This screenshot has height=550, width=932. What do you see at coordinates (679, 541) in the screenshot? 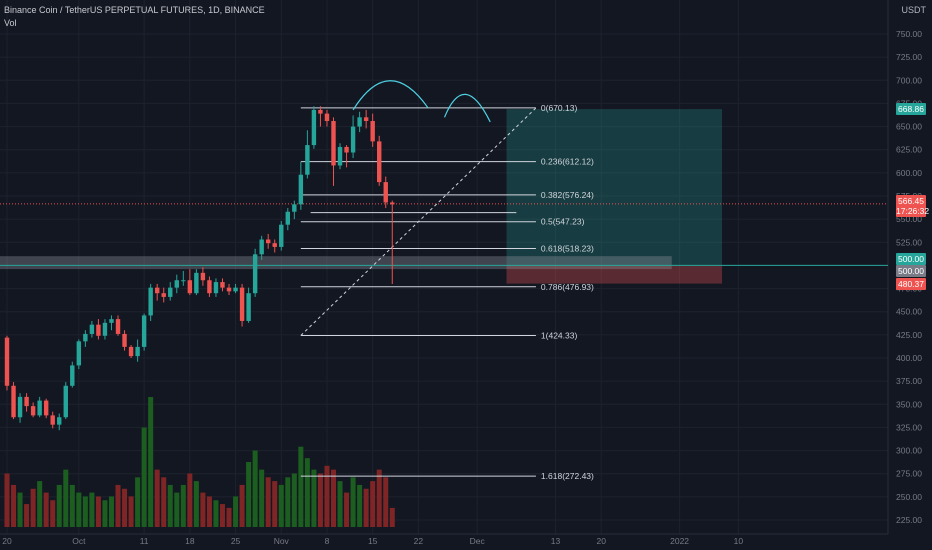
I see `x-tick-label: 2022` at bounding box center [679, 541].